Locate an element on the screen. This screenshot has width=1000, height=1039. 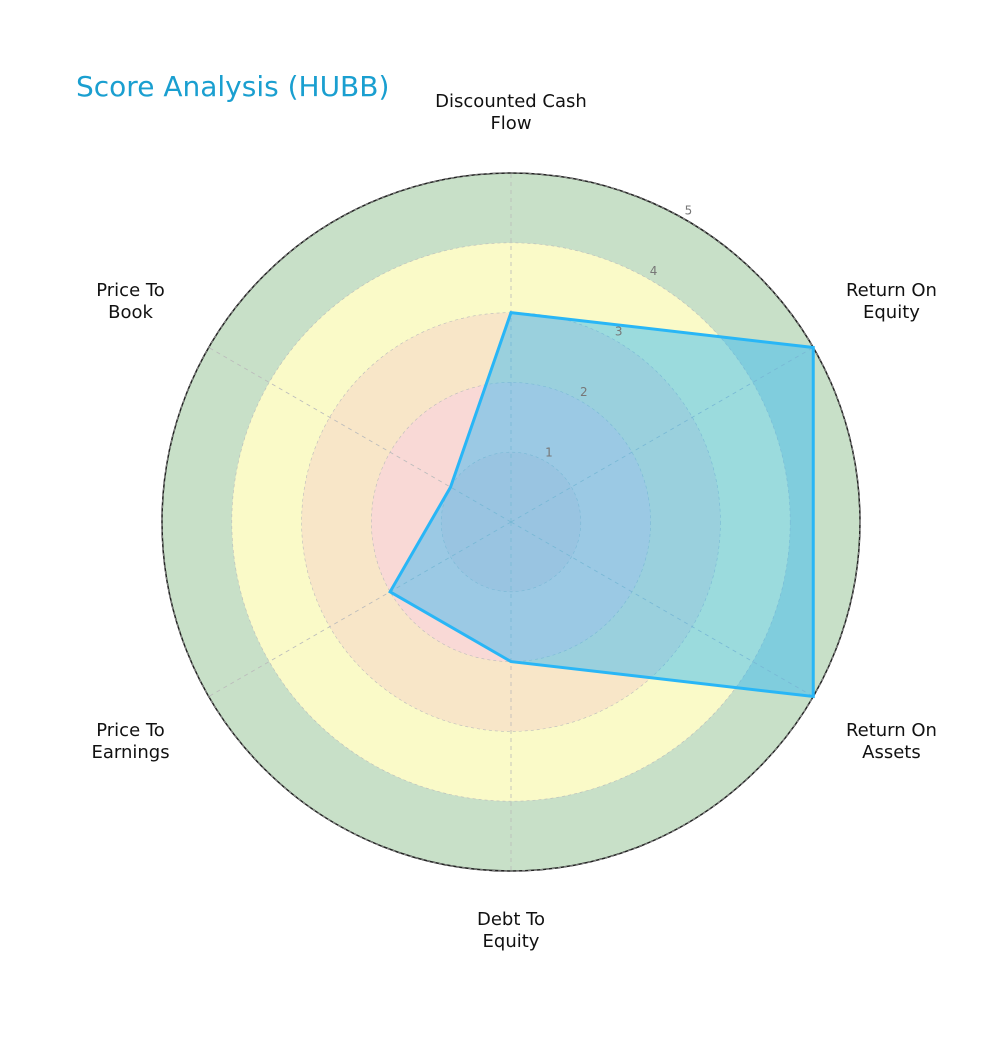
axis-label: Price To Book is located at coordinates (130, 302).